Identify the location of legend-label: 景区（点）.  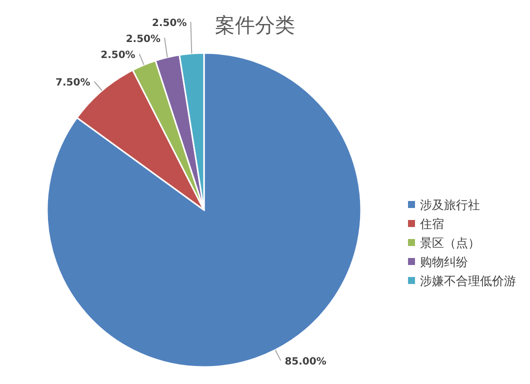
(450, 243).